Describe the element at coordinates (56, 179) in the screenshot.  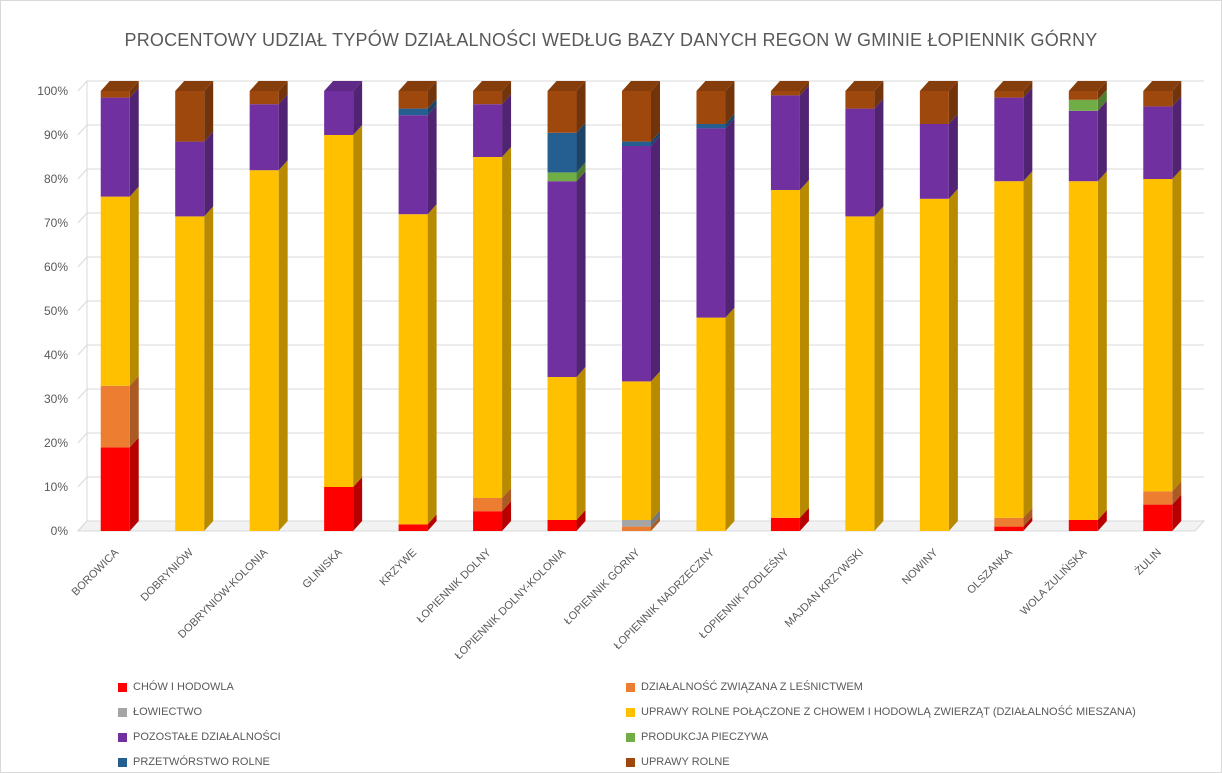
I see `y-tick-label: 80%` at that location.